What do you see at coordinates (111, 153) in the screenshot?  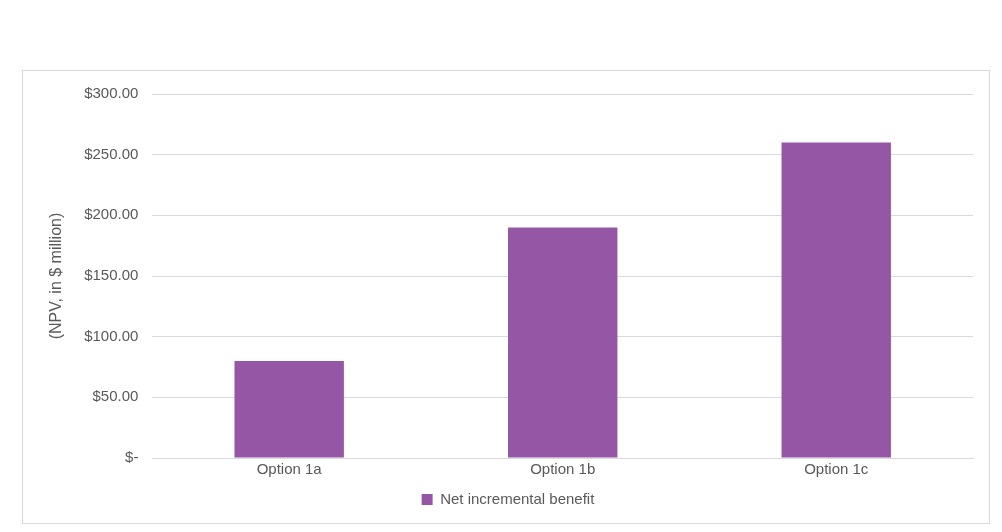 I see `y-tick-label: $250.00` at bounding box center [111, 153].